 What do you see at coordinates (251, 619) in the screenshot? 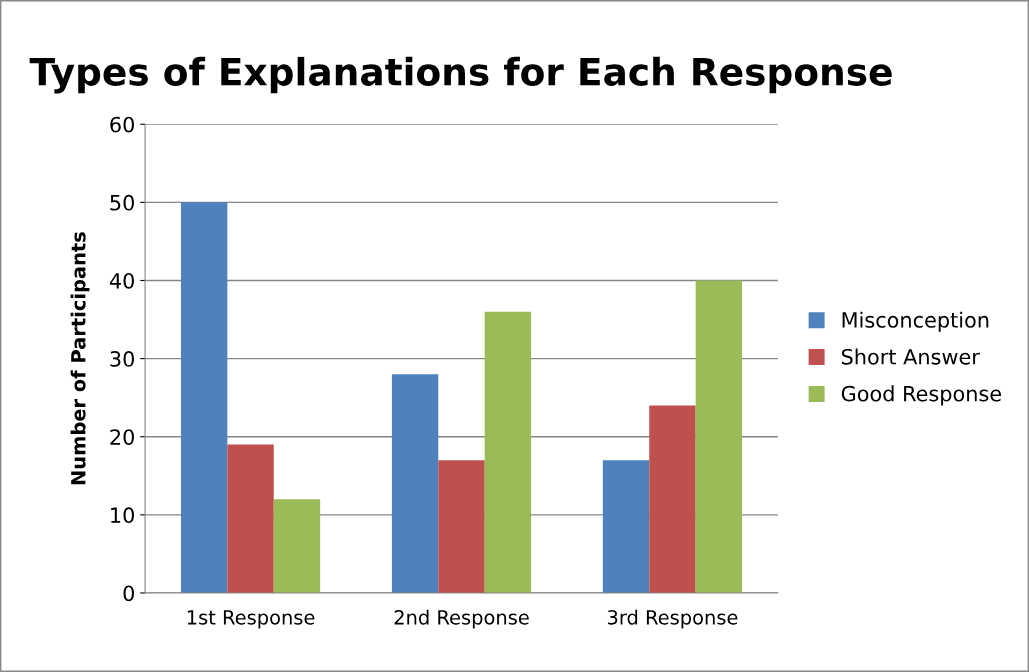
I see `x-tick-label: 1st Response` at bounding box center [251, 619].